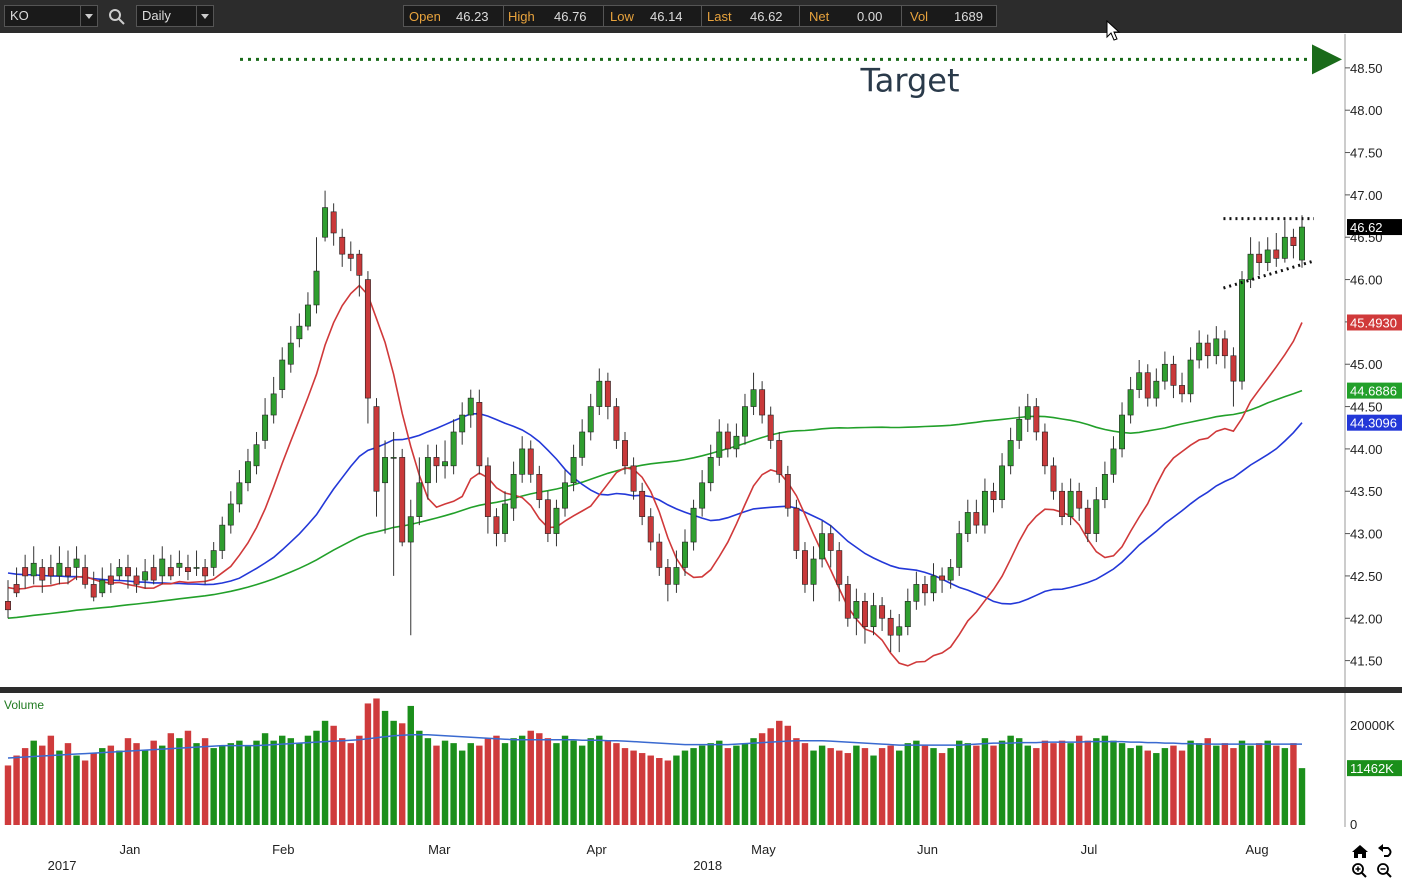  What do you see at coordinates (1360, 851) in the screenshot?
I see `home-icon` at bounding box center [1360, 851].